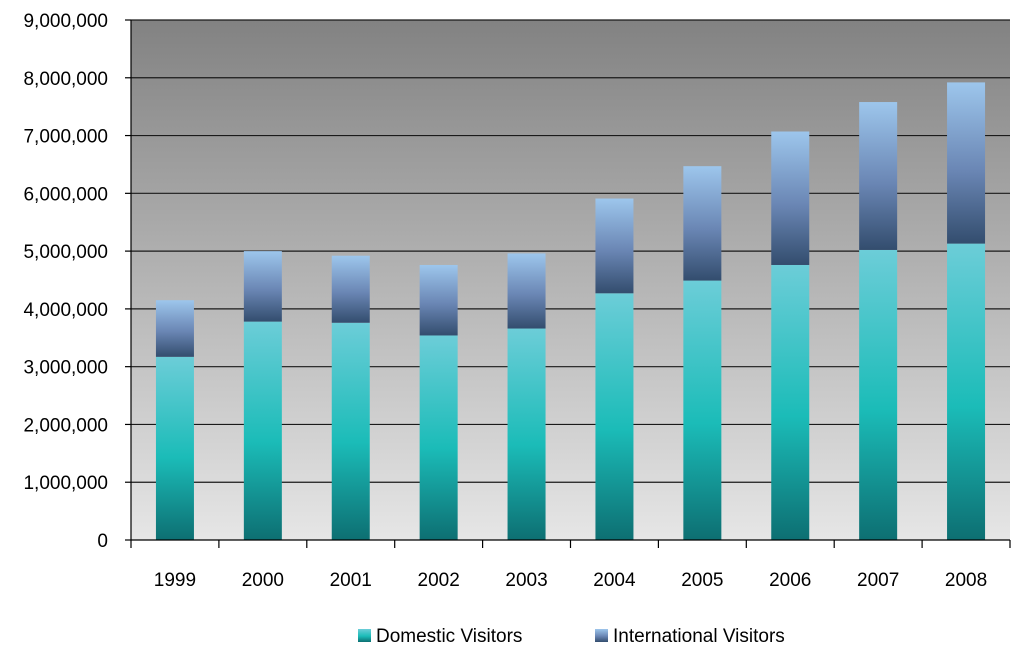 The image size is (1017, 646). Describe the element at coordinates (364, 635) in the screenshot. I see `legend-swatch-domestic-visitors` at that location.